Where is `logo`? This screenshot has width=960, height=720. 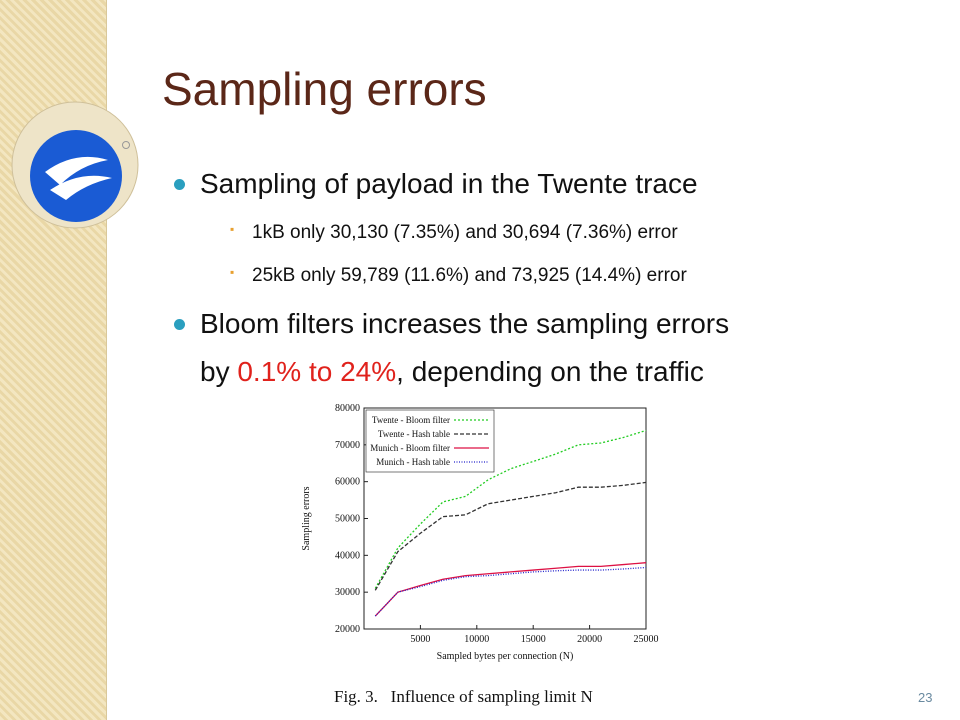
logo is located at coordinates (75, 165).